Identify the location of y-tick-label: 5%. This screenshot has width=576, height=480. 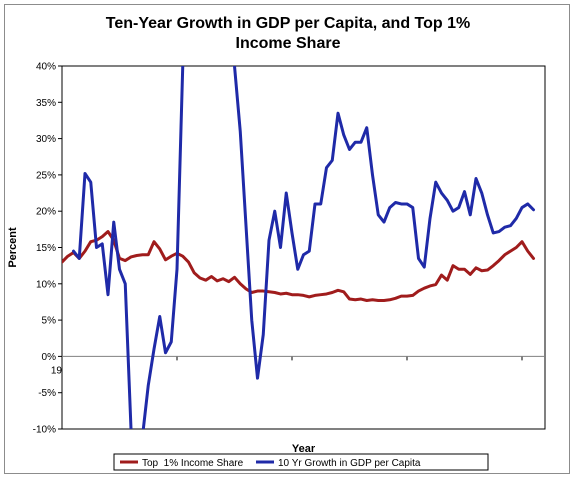
(49, 321).